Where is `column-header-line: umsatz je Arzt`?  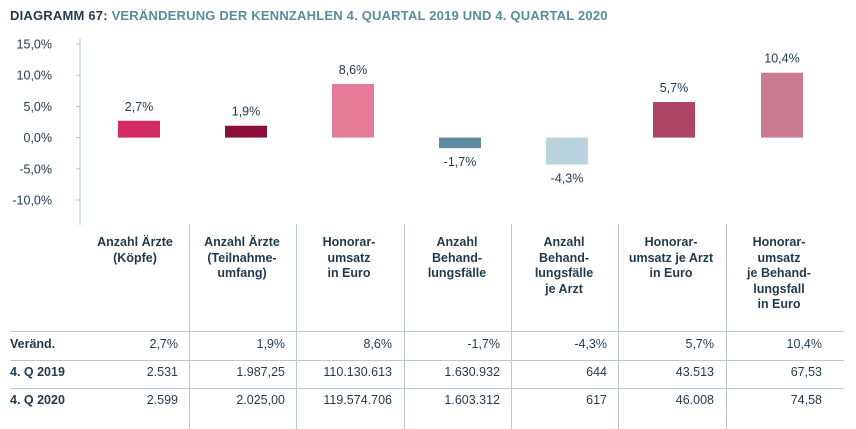
column-header-line: umsatz je Arzt is located at coordinates (671, 257).